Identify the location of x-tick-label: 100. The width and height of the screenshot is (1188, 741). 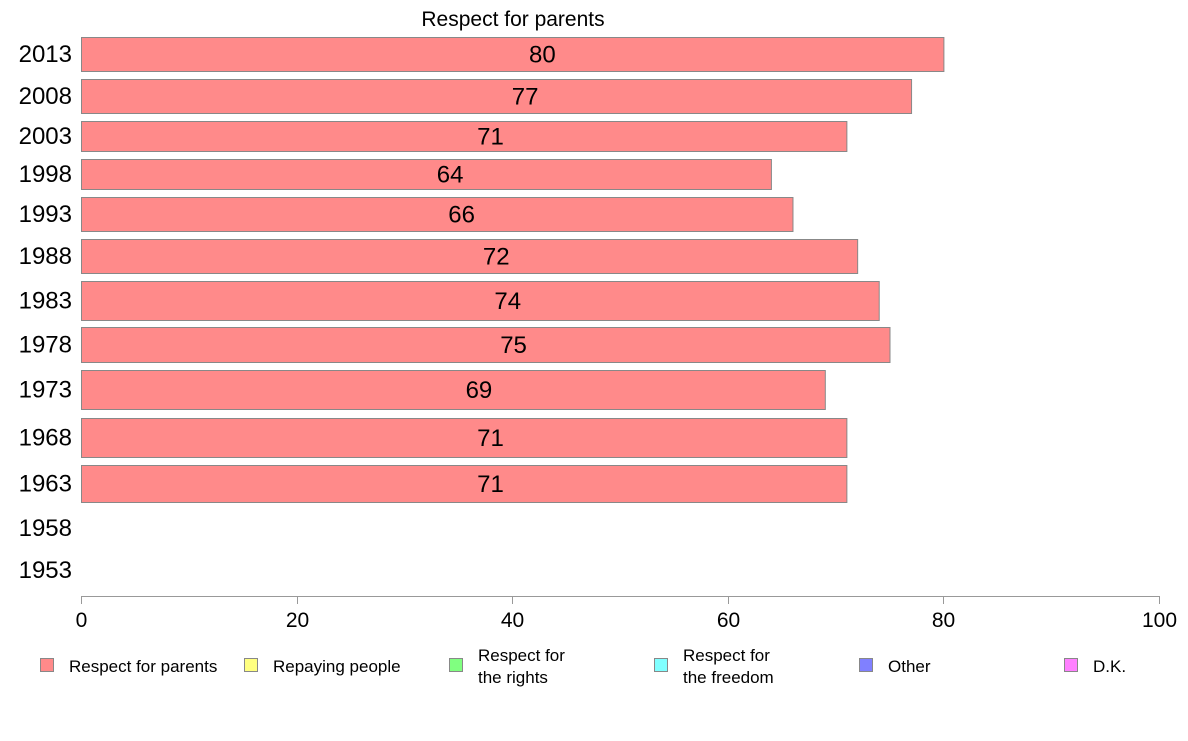
(1159, 620).